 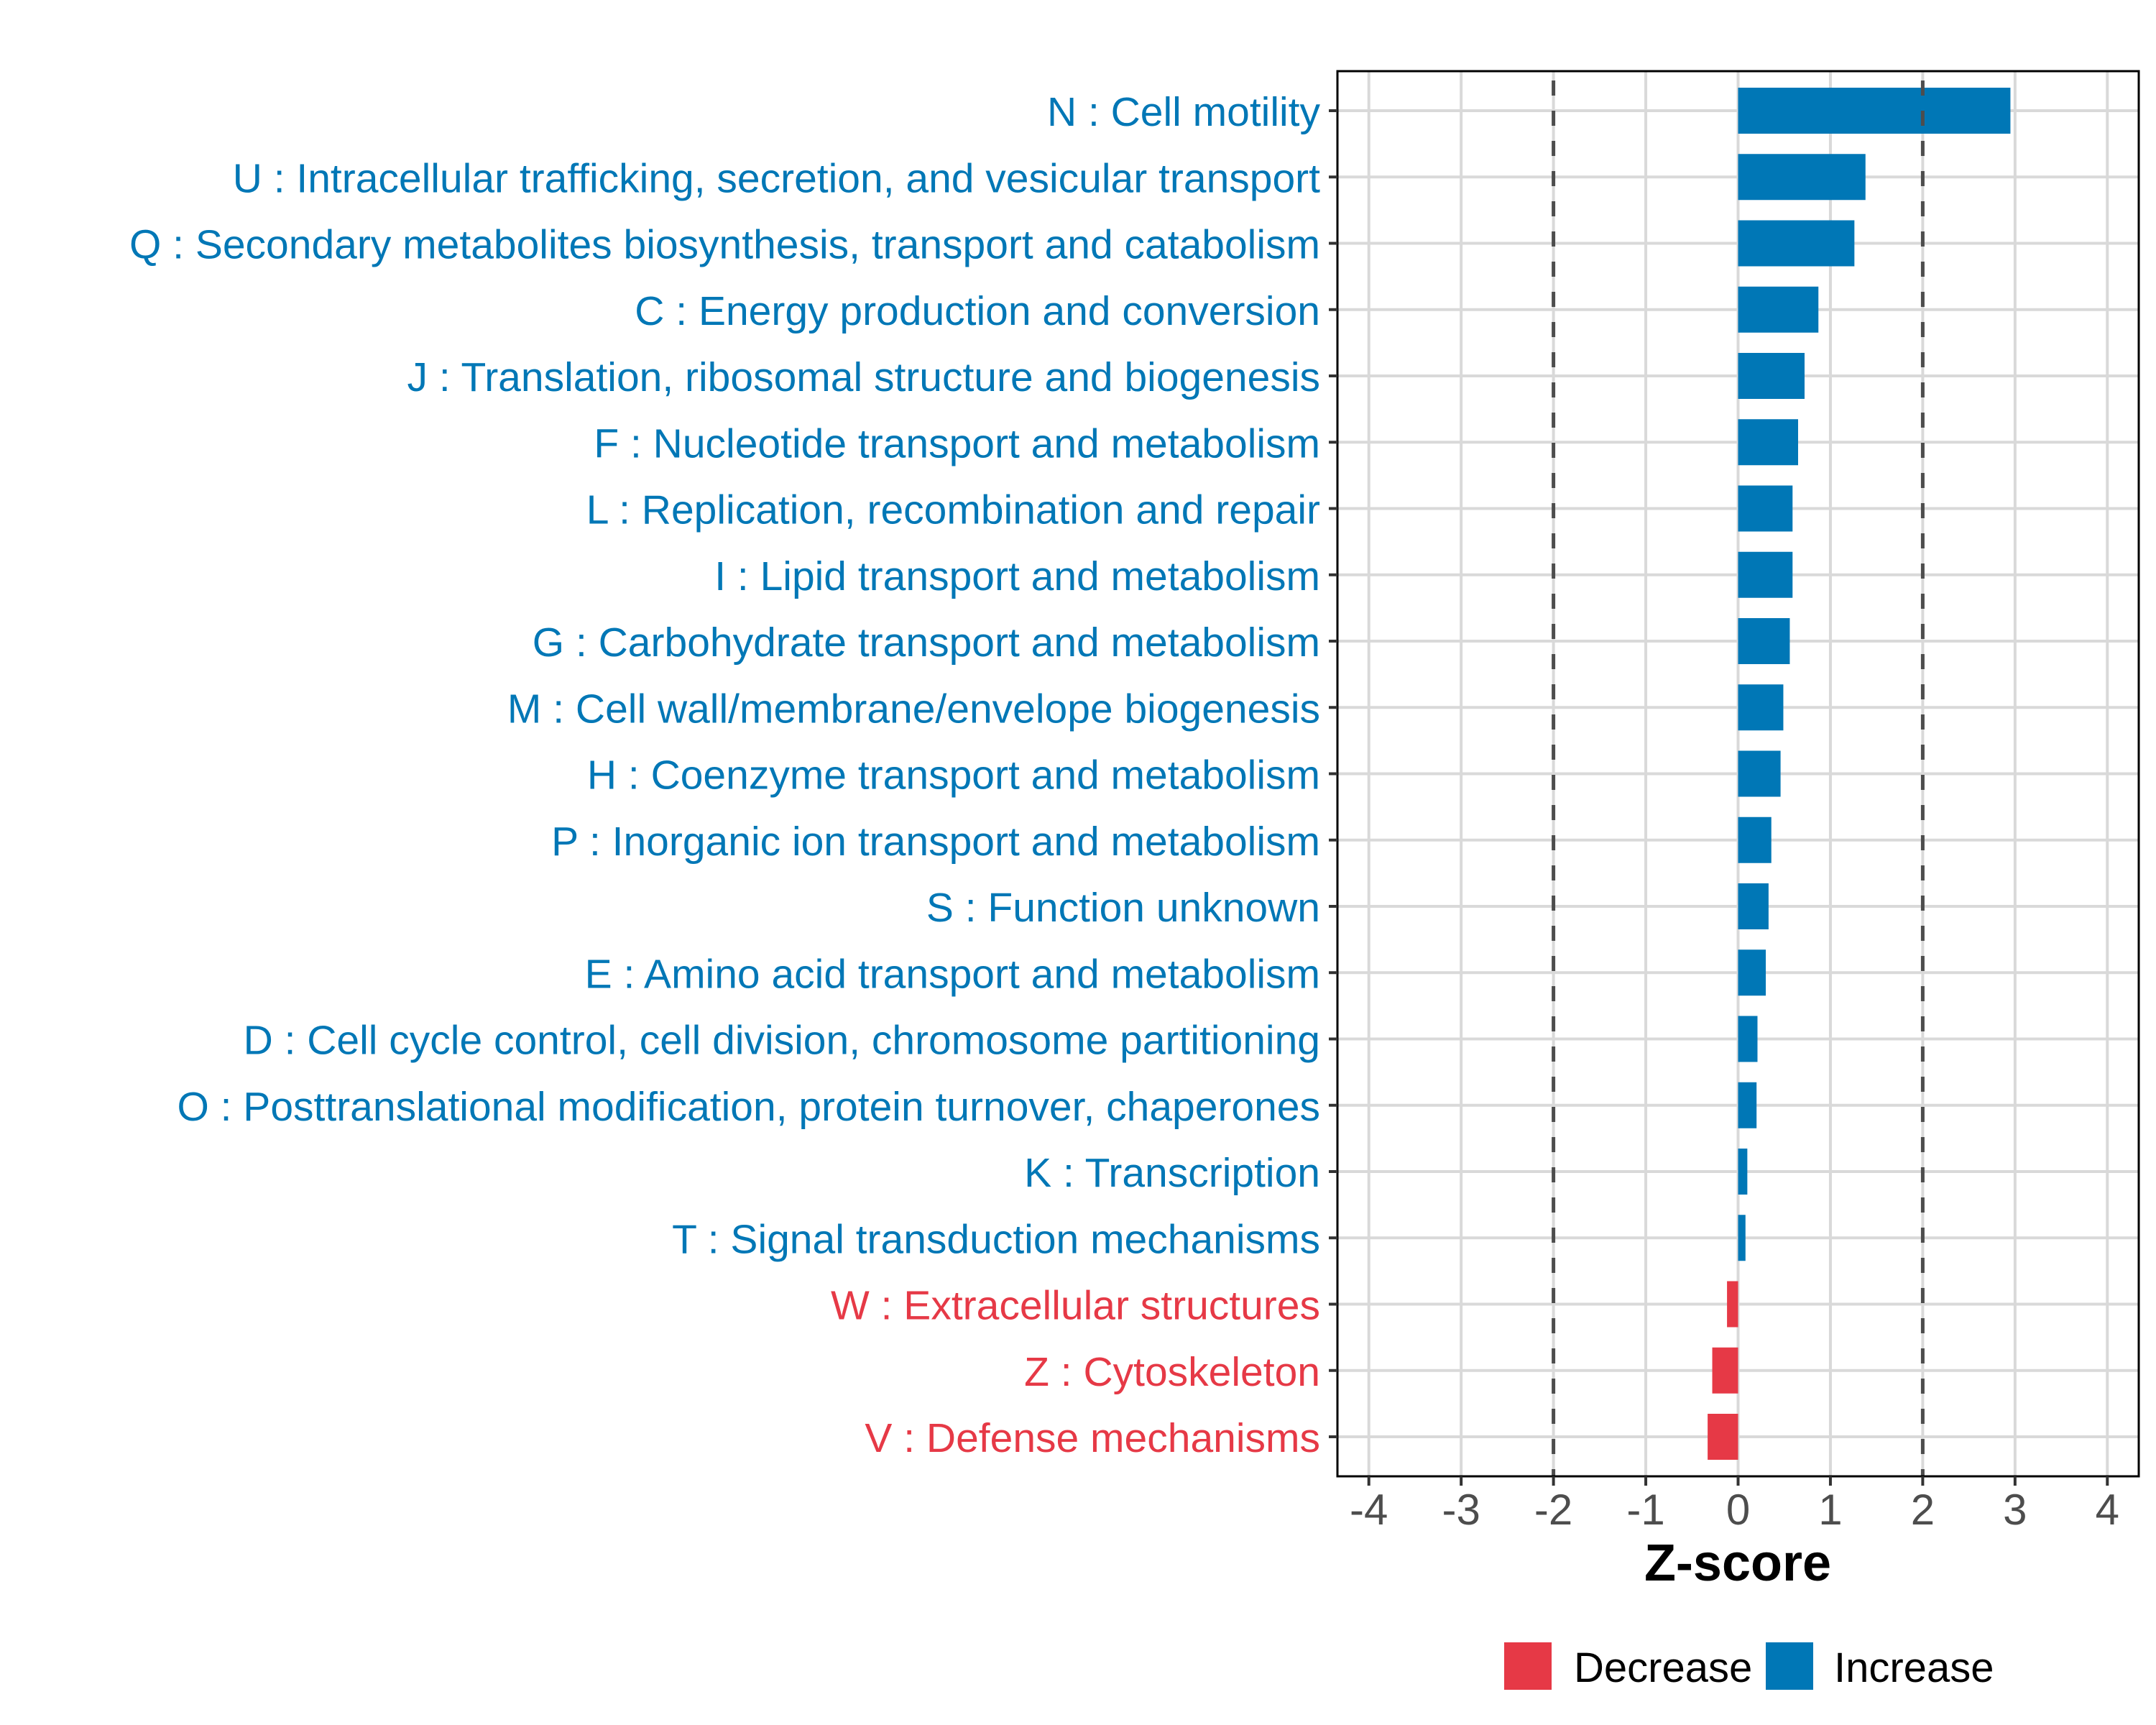 I want to click on category-label: W : Extracellular structures, so click(x=1075, y=1306).